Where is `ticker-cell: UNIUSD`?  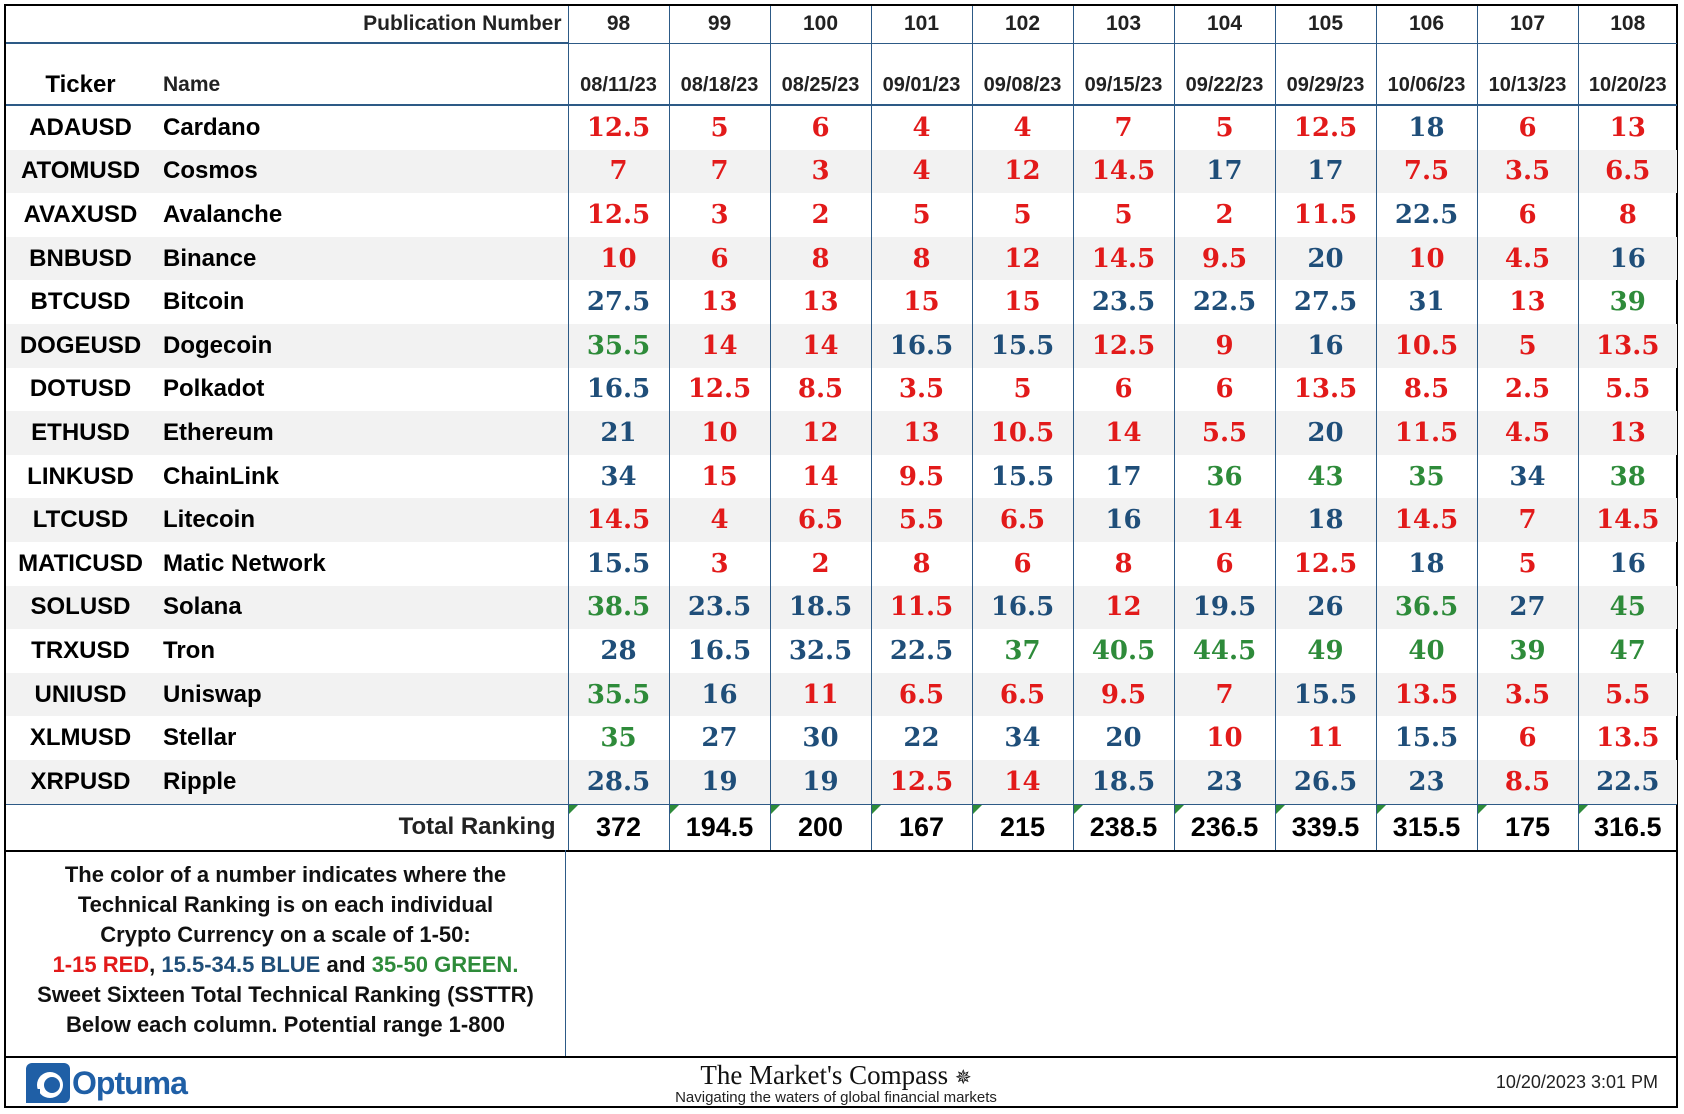
ticker-cell: UNIUSD is located at coordinates (80, 694).